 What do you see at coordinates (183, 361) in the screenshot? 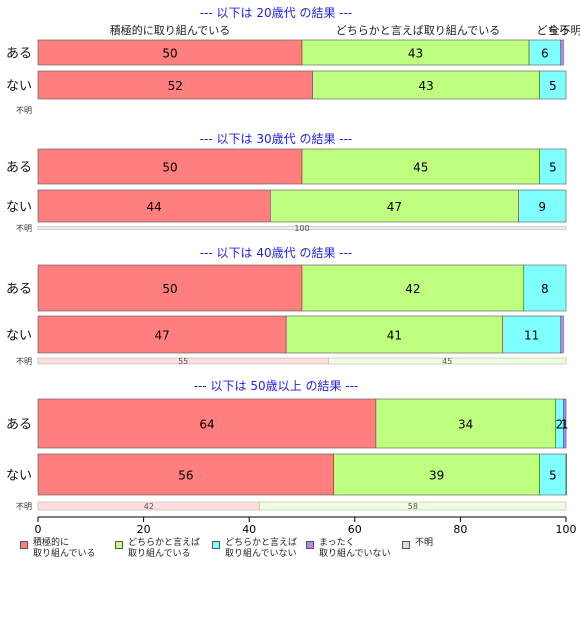
I see `unknown-bar-value-label: 55` at bounding box center [183, 361].